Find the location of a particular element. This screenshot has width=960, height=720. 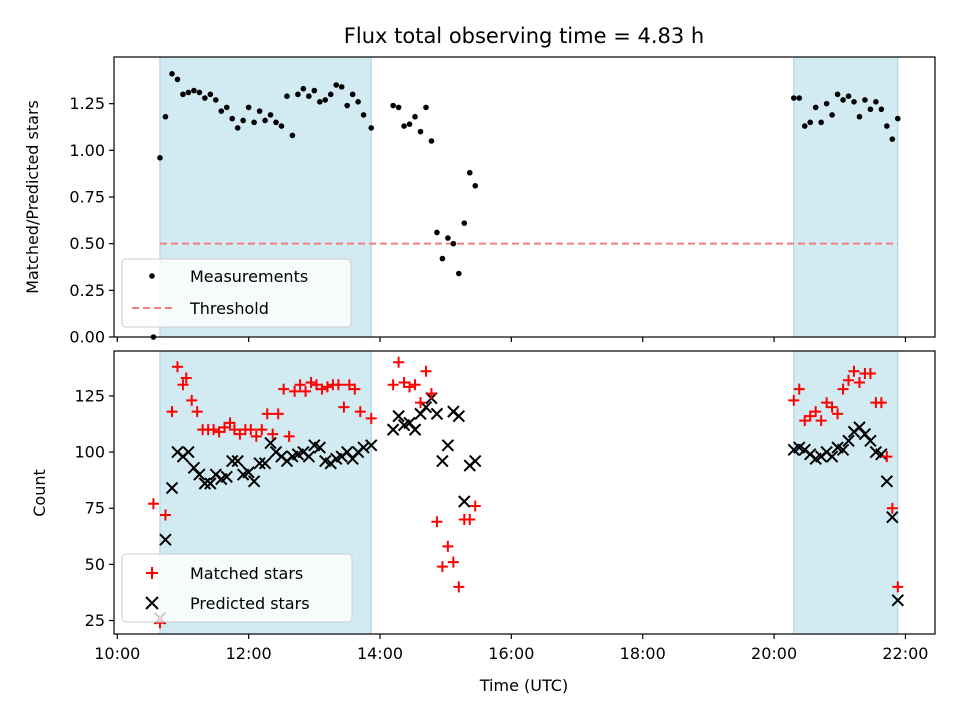

time-x-axis-label: Time (UTC) is located at coordinates (523, 685).